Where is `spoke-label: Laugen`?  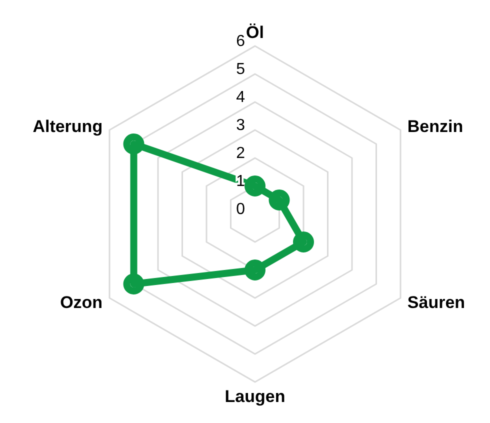 spoke-label: Laugen is located at coordinates (255, 396).